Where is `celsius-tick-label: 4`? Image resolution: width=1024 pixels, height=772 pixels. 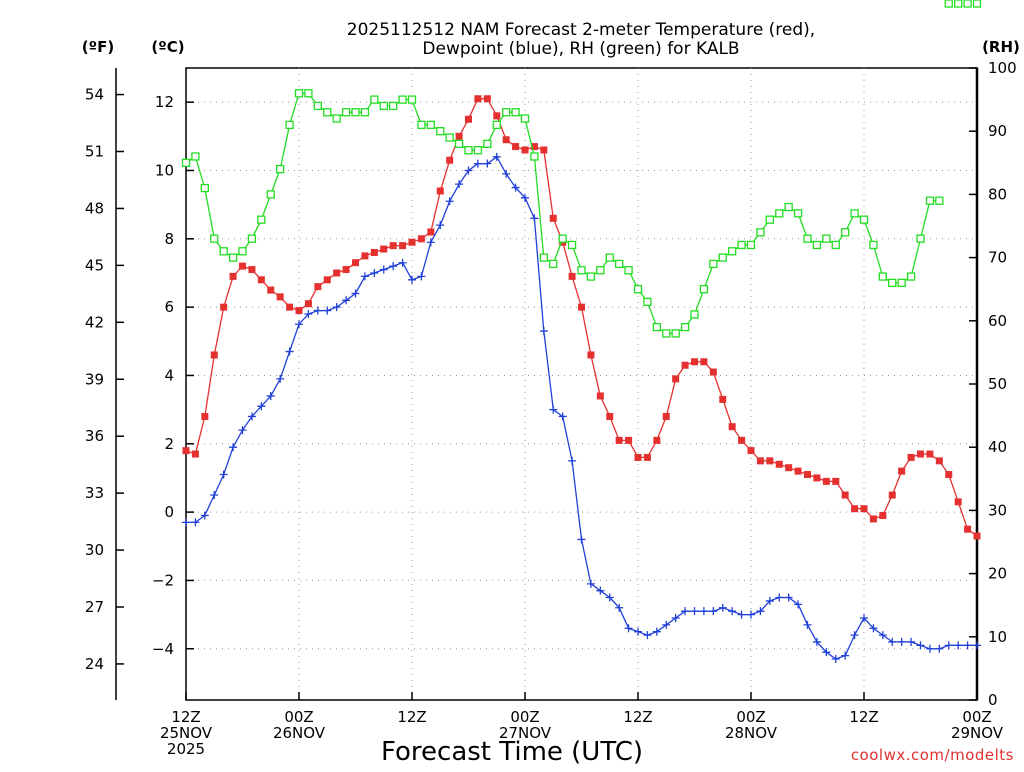 celsius-tick-label: 4 is located at coordinates (169, 375).